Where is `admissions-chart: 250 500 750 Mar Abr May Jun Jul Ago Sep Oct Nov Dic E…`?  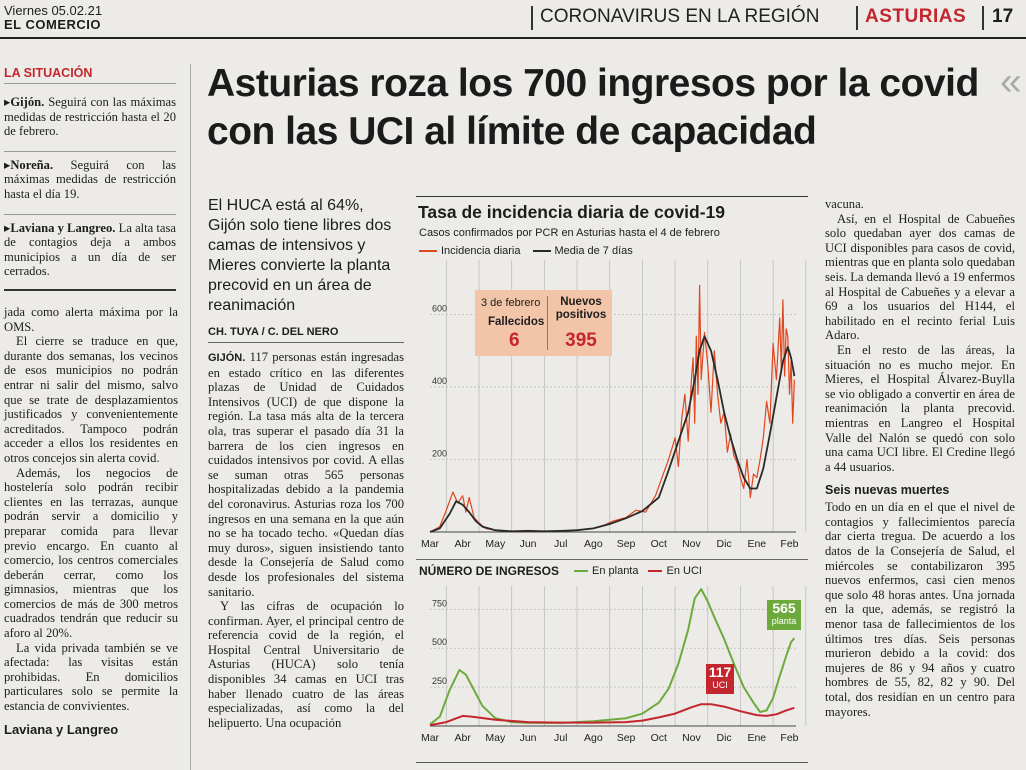
admissions-chart: 250 500 750 Mar Abr May Jun Jul Ago Sep Oct Nov Dic E… is located at coordinates (614, 665).